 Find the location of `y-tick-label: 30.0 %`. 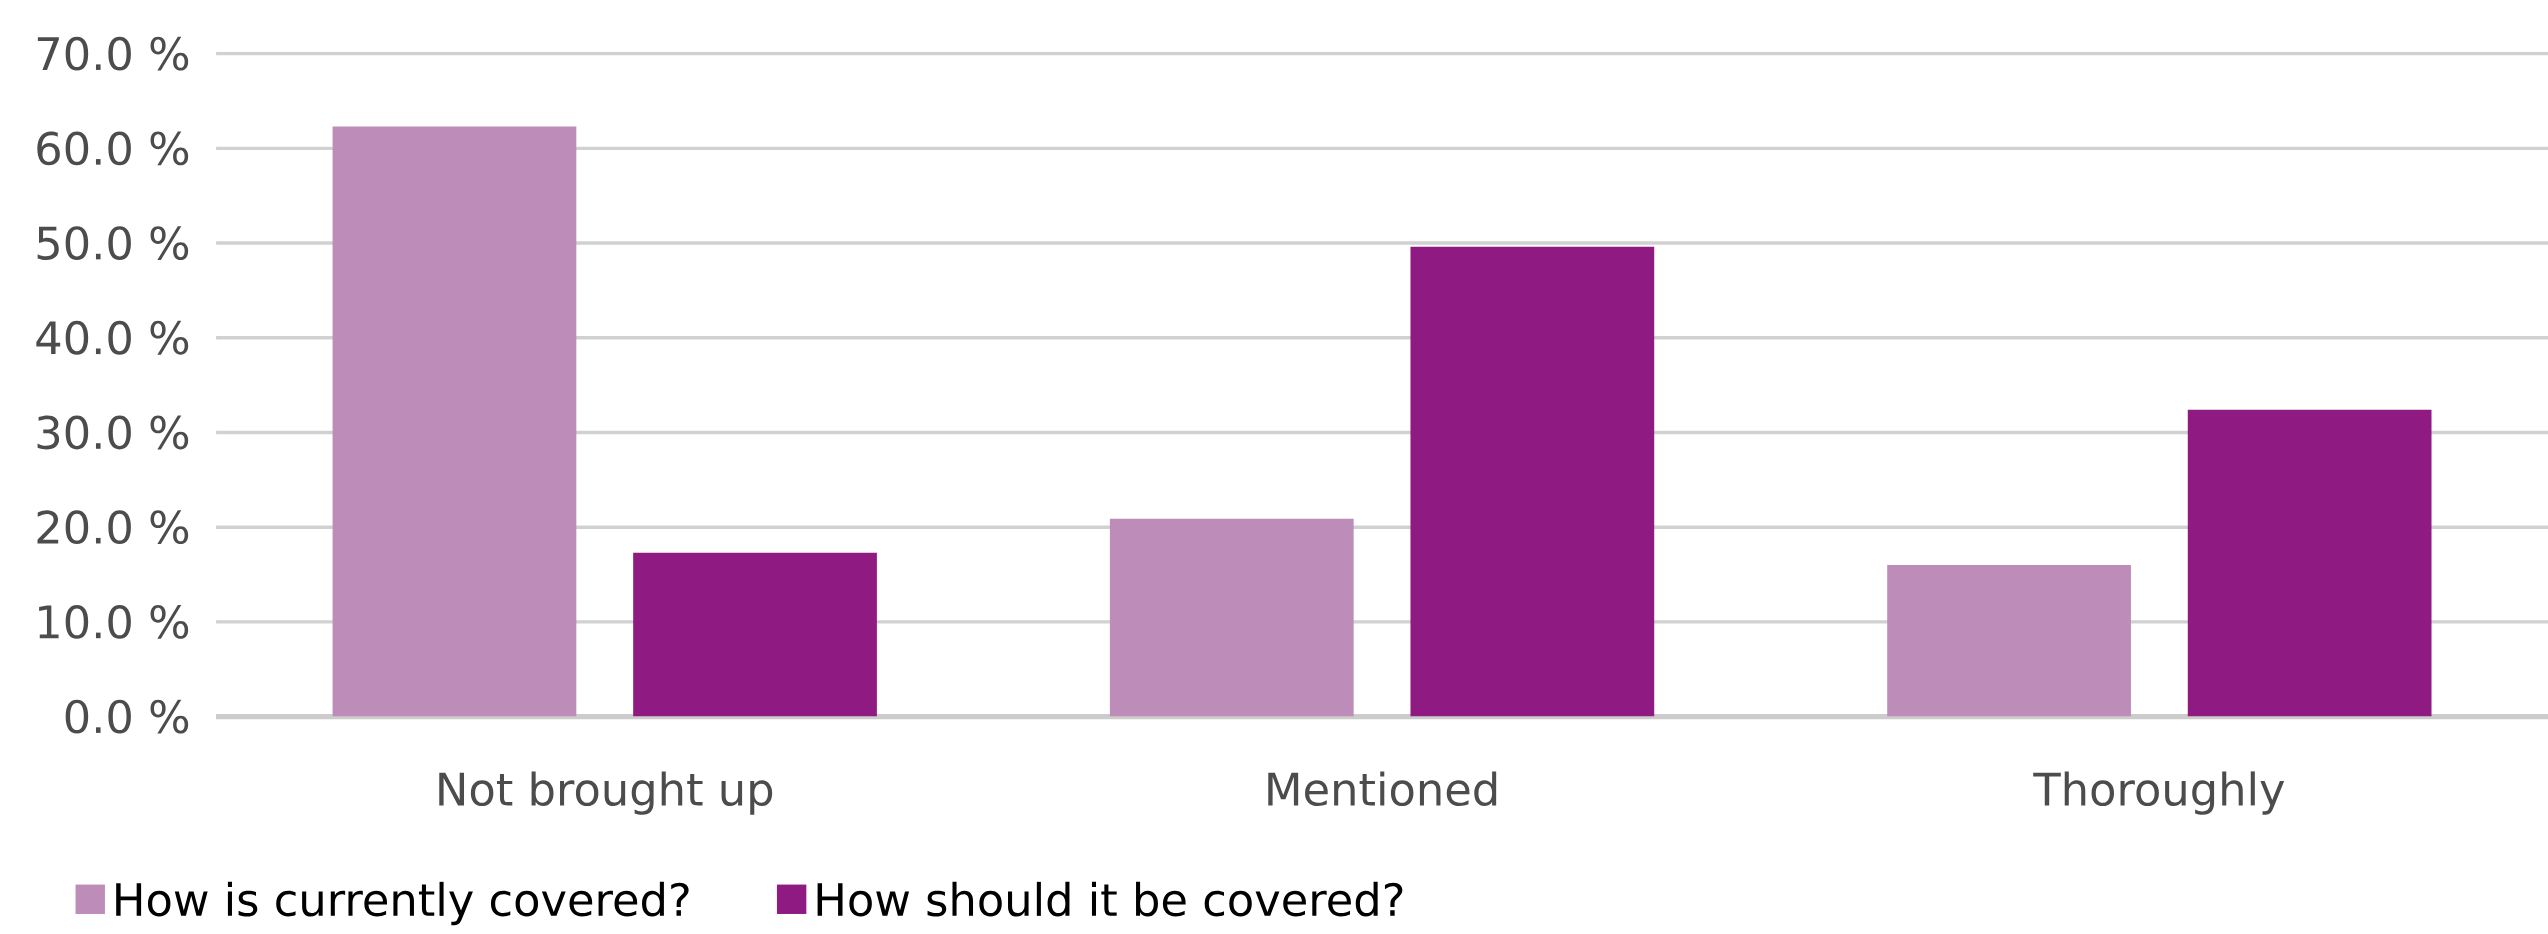

y-tick-label: 30.0 % is located at coordinates (113, 432).